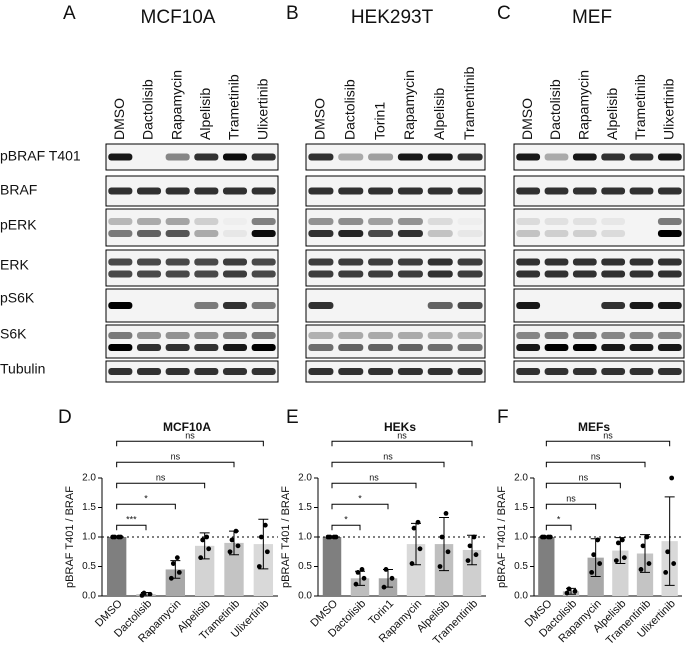  What do you see at coordinates (234, 107) in the screenshot?
I see `lane-label: Trametinib` at bounding box center [234, 107].